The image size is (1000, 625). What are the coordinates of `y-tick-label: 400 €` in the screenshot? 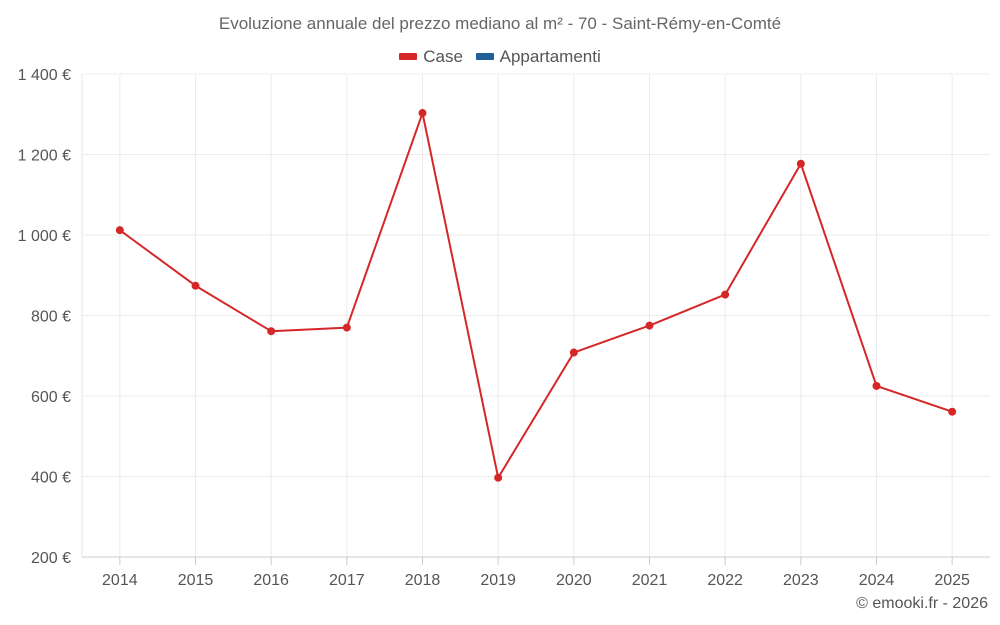 It's located at (51, 478).